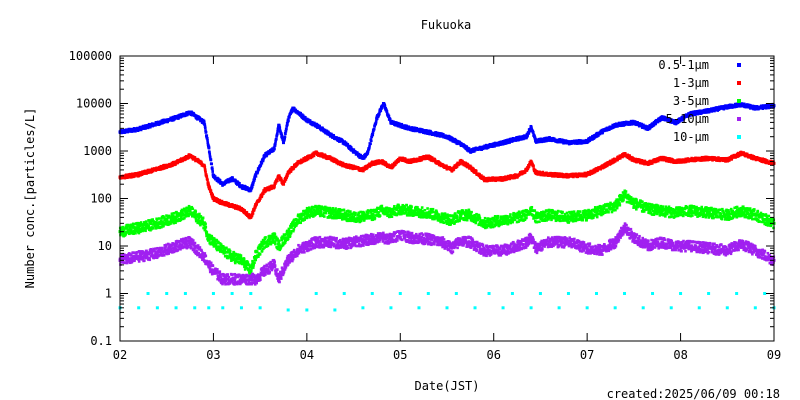 Image resolution: width=800 pixels, height=400 pixels. Describe the element at coordinates (446, 25) in the screenshot. I see `chart-title: Fukuoka` at that location.